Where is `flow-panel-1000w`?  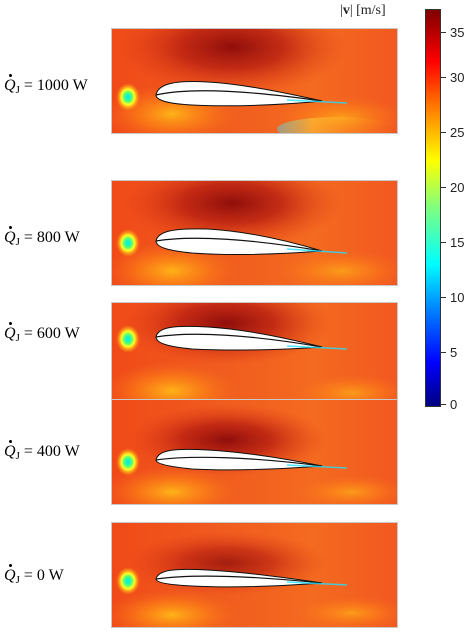 flow-panel-1000w is located at coordinates (254, 81).